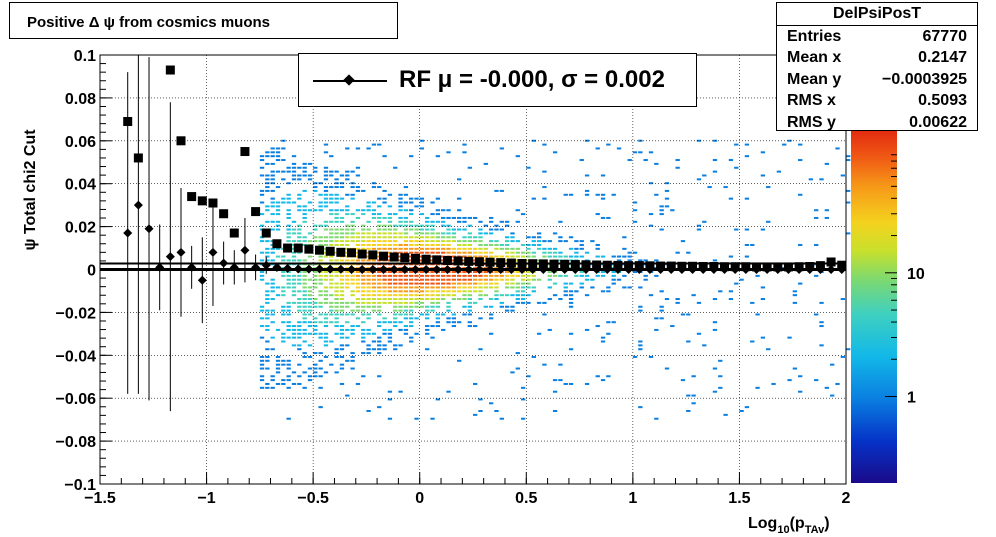  I want to click on x-tick-label: −1.5, so click(100, 498).